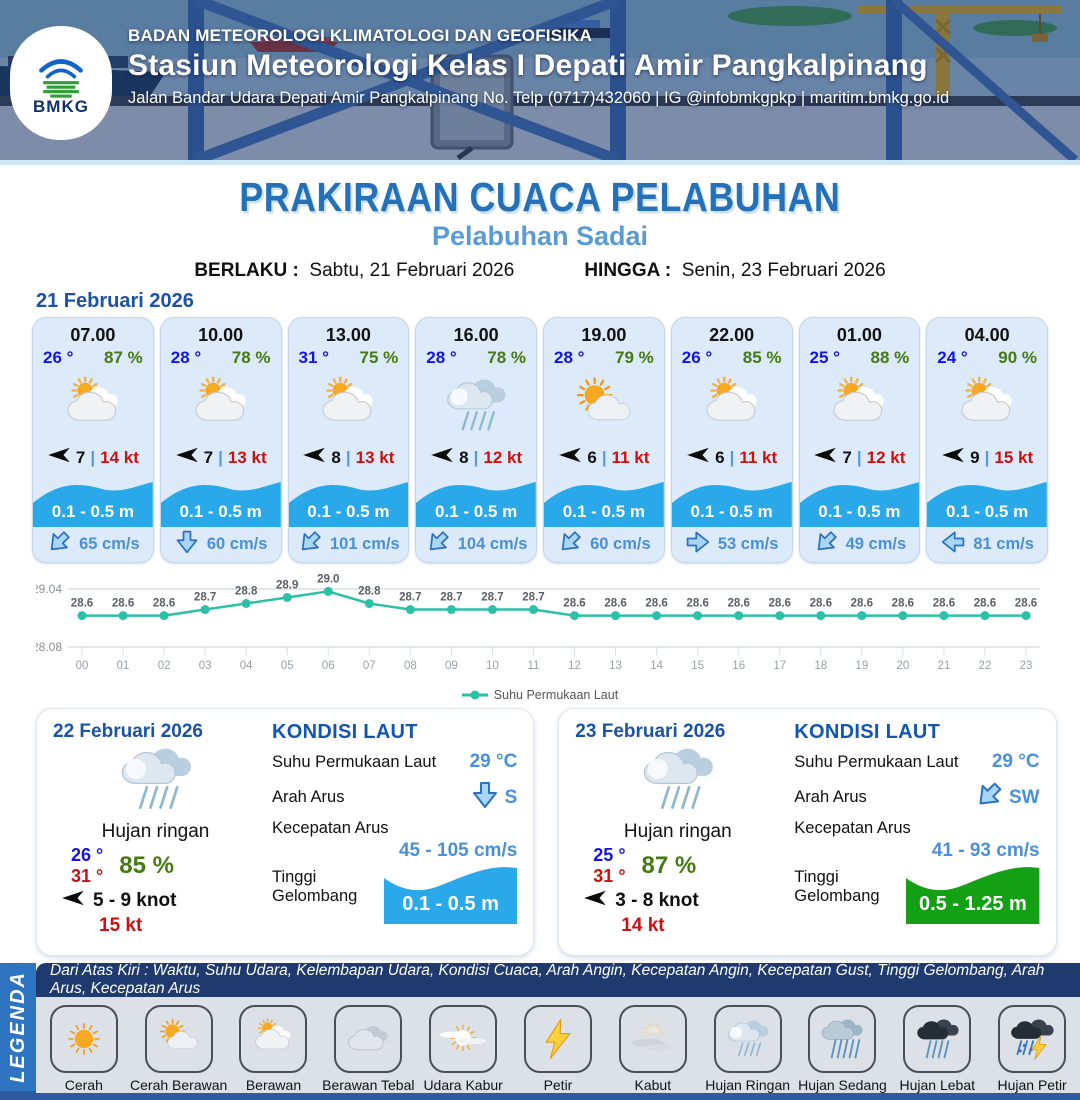 The width and height of the screenshot is (1080, 1100). Describe the element at coordinates (221, 335) in the screenshot. I see `forecast-time: 10.00` at that location.